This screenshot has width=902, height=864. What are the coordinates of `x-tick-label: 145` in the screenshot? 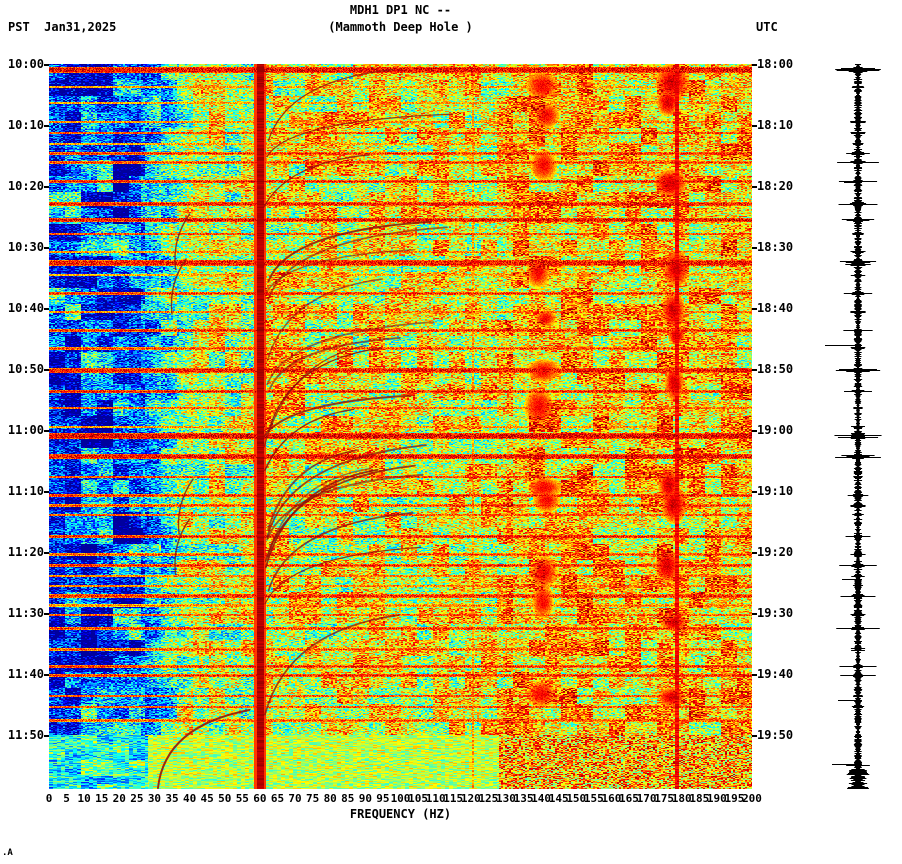 It's located at (558, 798).